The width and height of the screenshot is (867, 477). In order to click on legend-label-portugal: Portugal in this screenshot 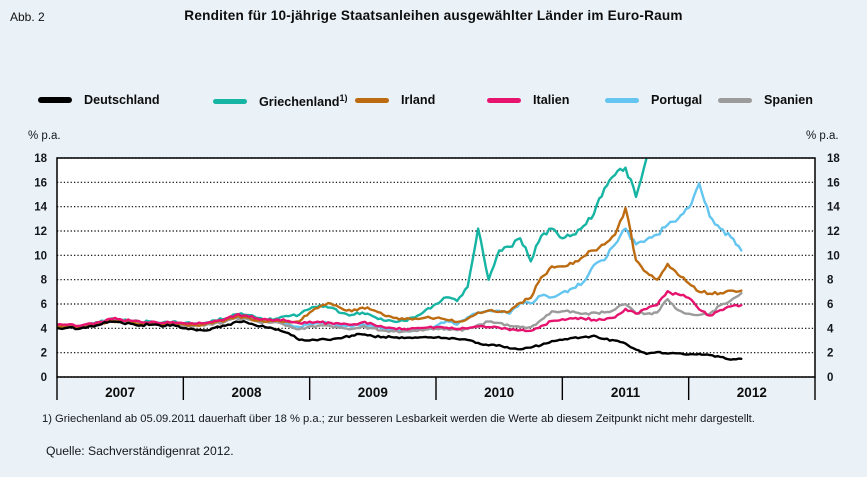, I will do `click(677, 100)`.